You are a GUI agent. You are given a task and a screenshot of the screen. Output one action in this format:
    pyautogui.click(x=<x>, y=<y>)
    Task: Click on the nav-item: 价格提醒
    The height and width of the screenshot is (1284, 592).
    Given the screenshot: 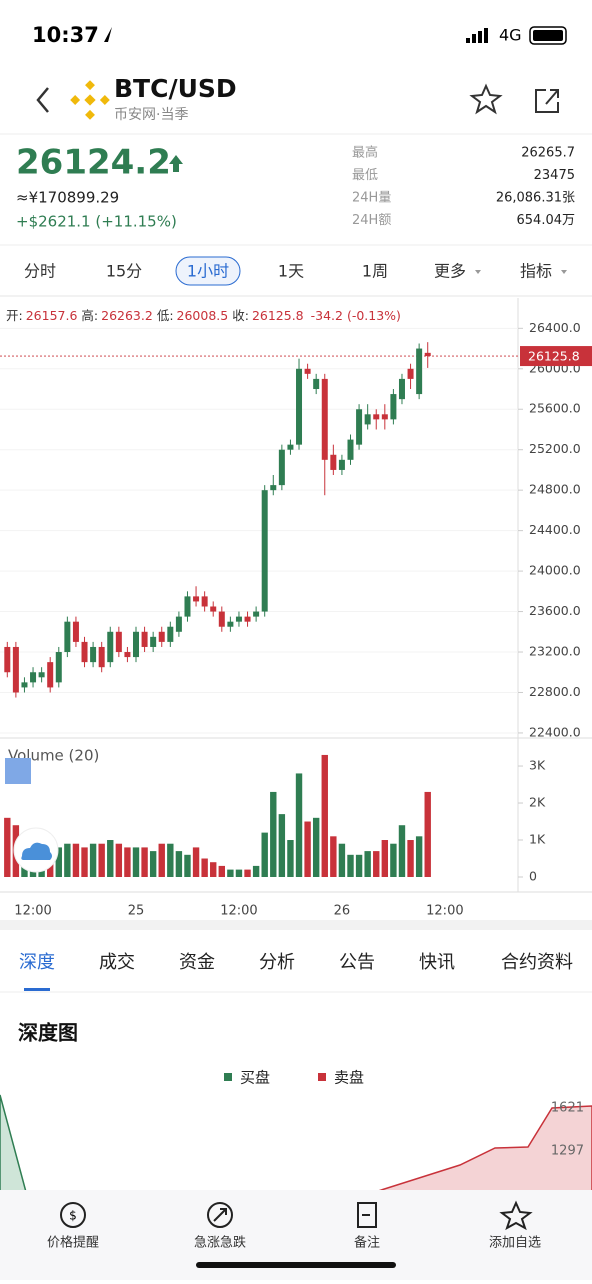 What is the action you would take?
    pyautogui.click(x=73, y=1243)
    